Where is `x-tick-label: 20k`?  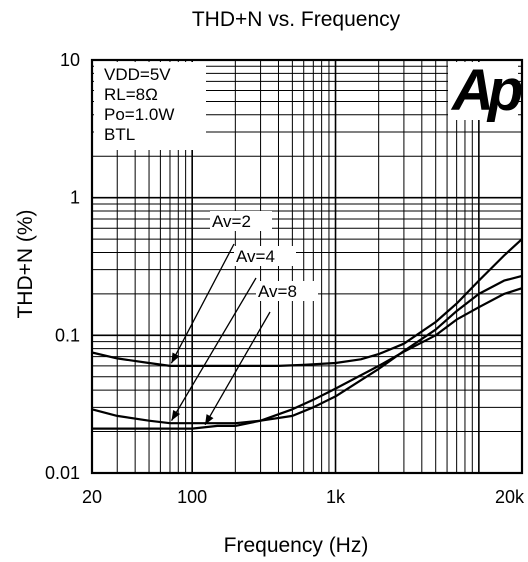
x-tick-label: 20k is located at coordinates (510, 497).